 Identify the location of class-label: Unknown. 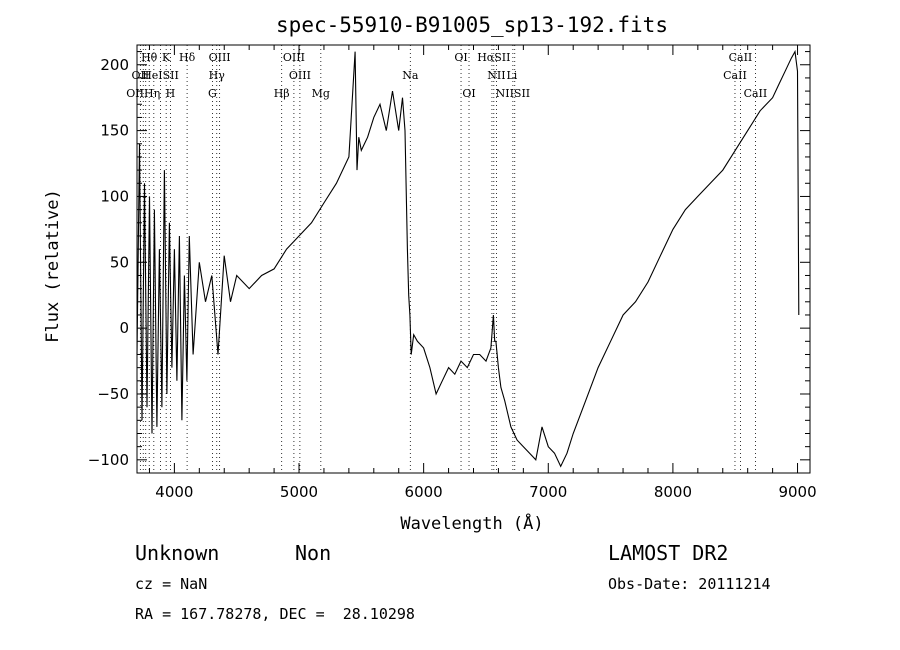
(177, 553).